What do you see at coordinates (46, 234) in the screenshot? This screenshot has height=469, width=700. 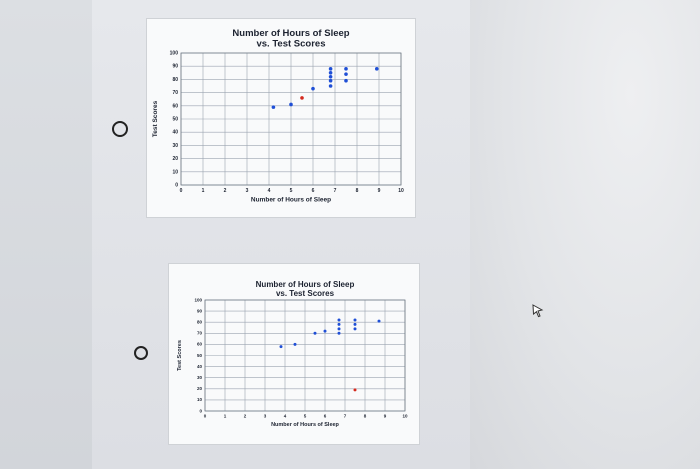 I see `page-background-left` at bounding box center [46, 234].